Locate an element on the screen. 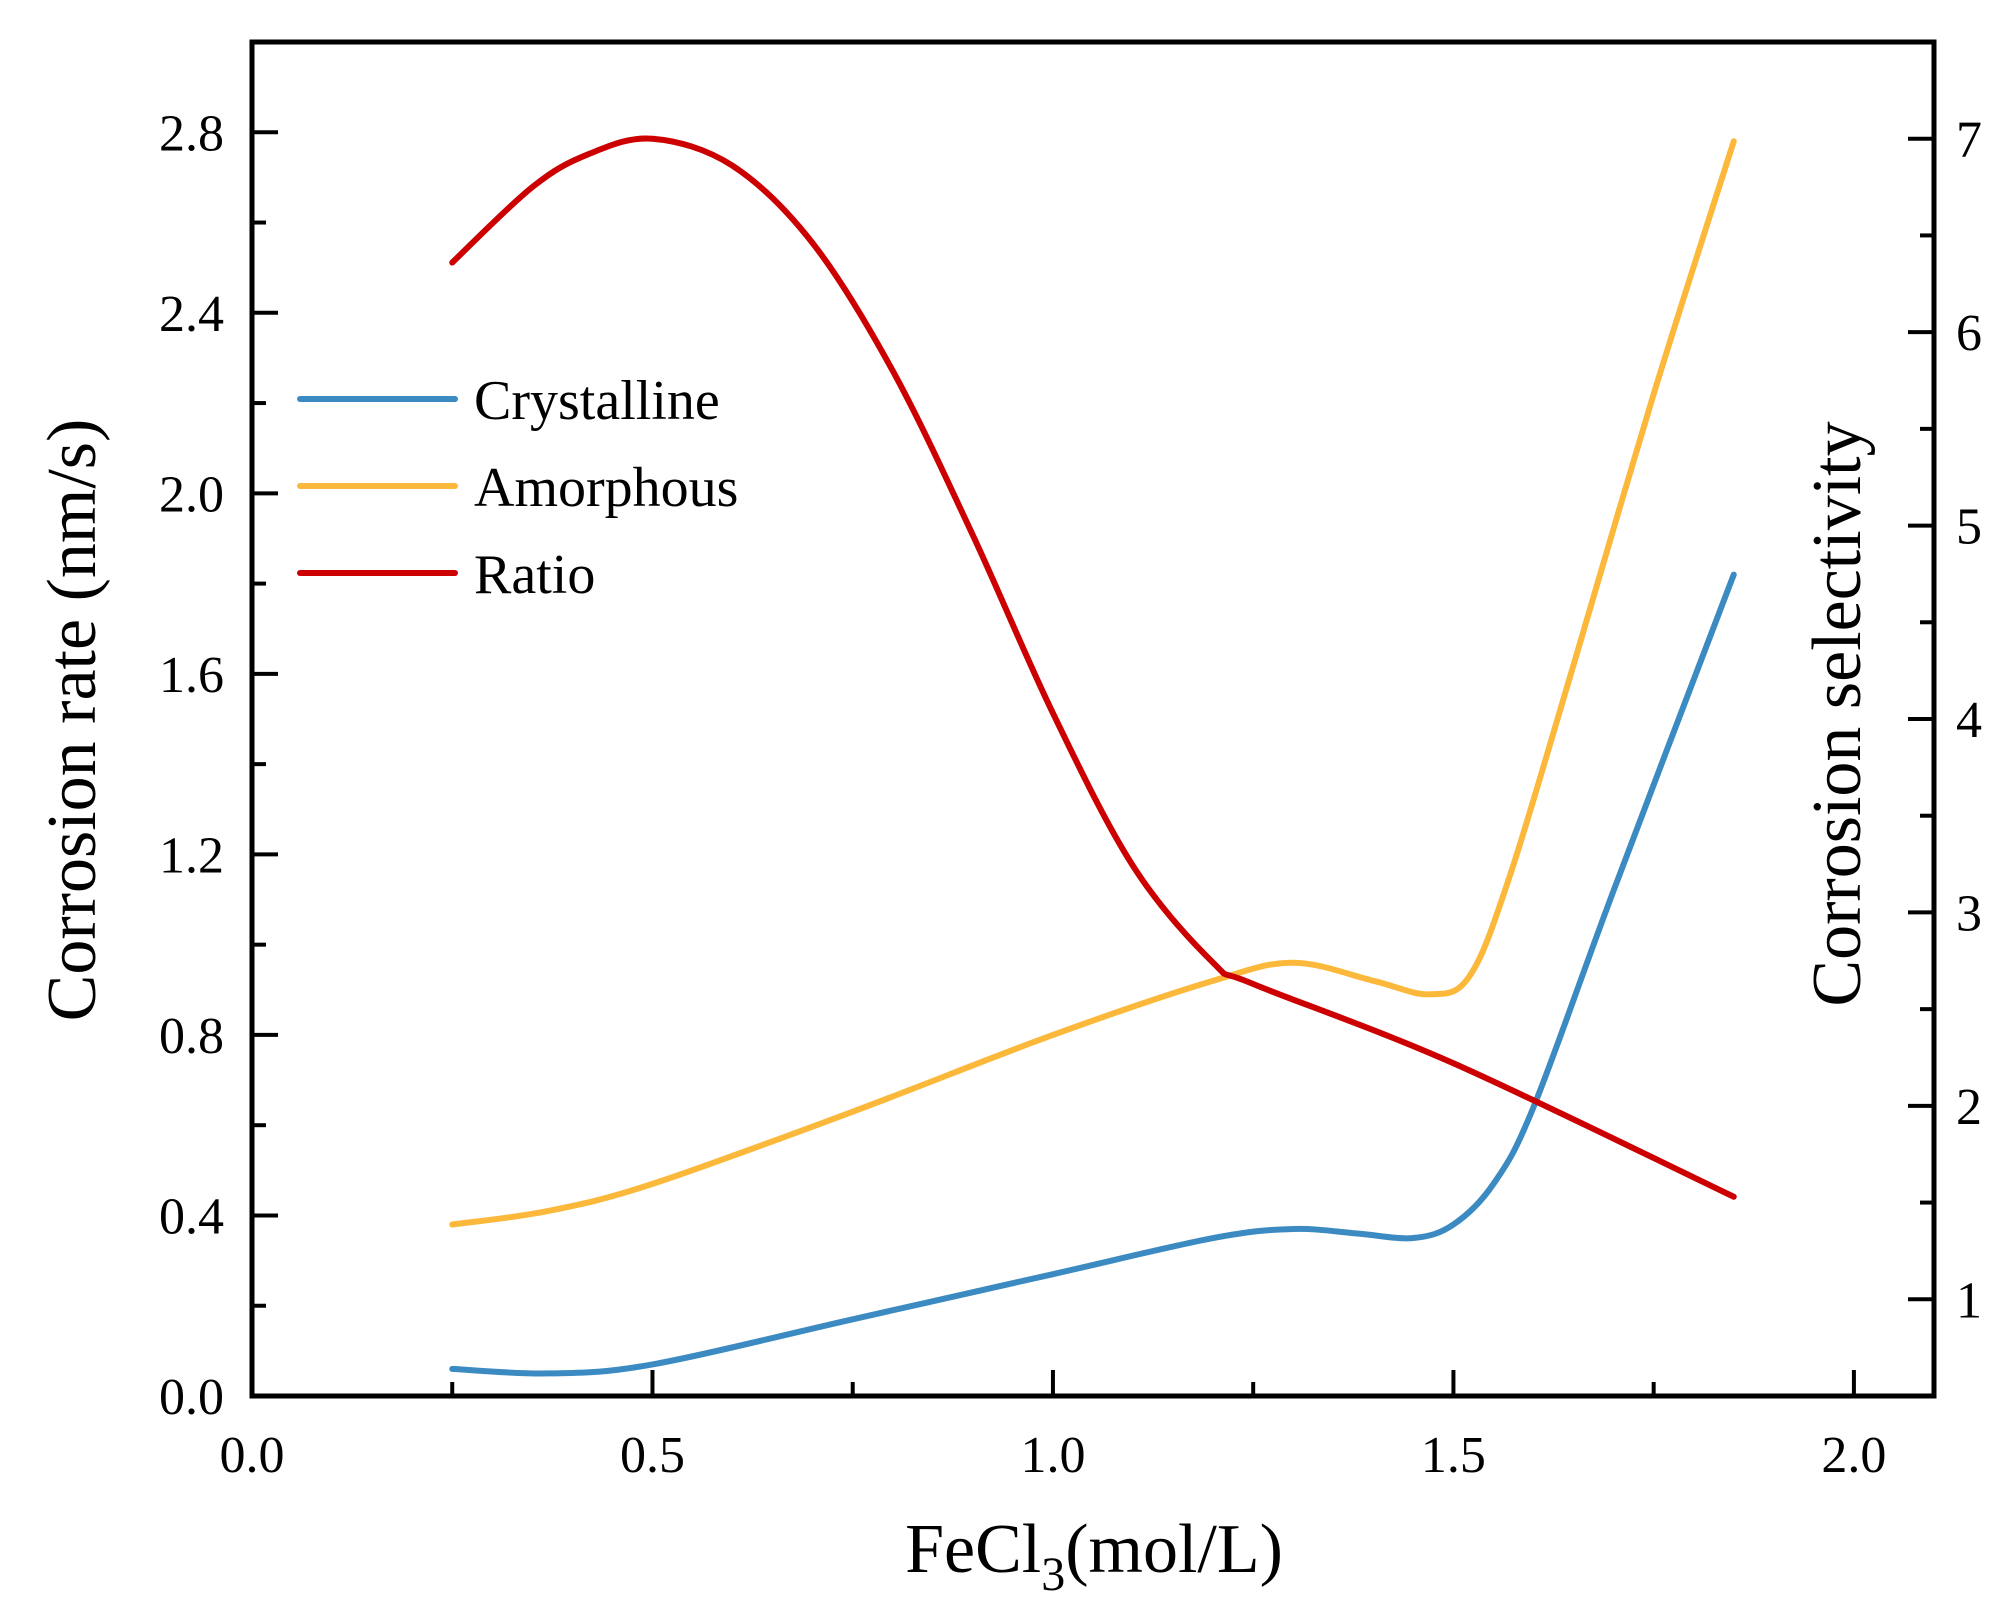 This screenshot has height=1613, width=1999. x-tick-label: 0.0 is located at coordinates (252, 1455).